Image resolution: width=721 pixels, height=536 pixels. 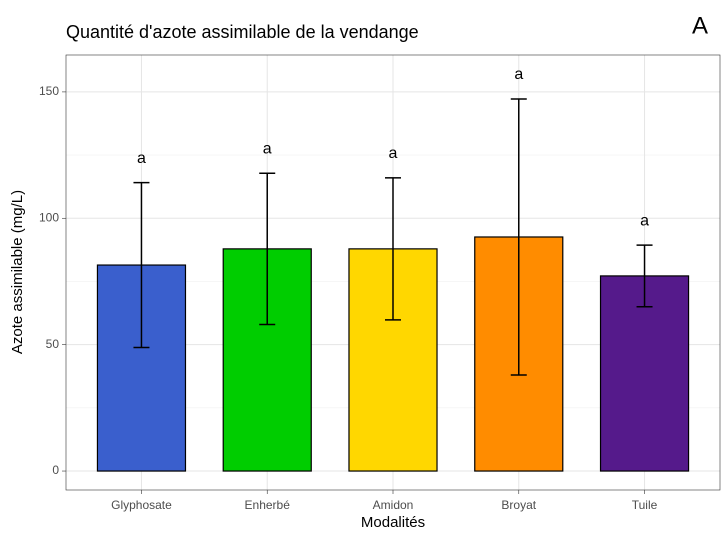 What do you see at coordinates (700, 25) in the screenshot?
I see `panel-label: A` at bounding box center [700, 25].